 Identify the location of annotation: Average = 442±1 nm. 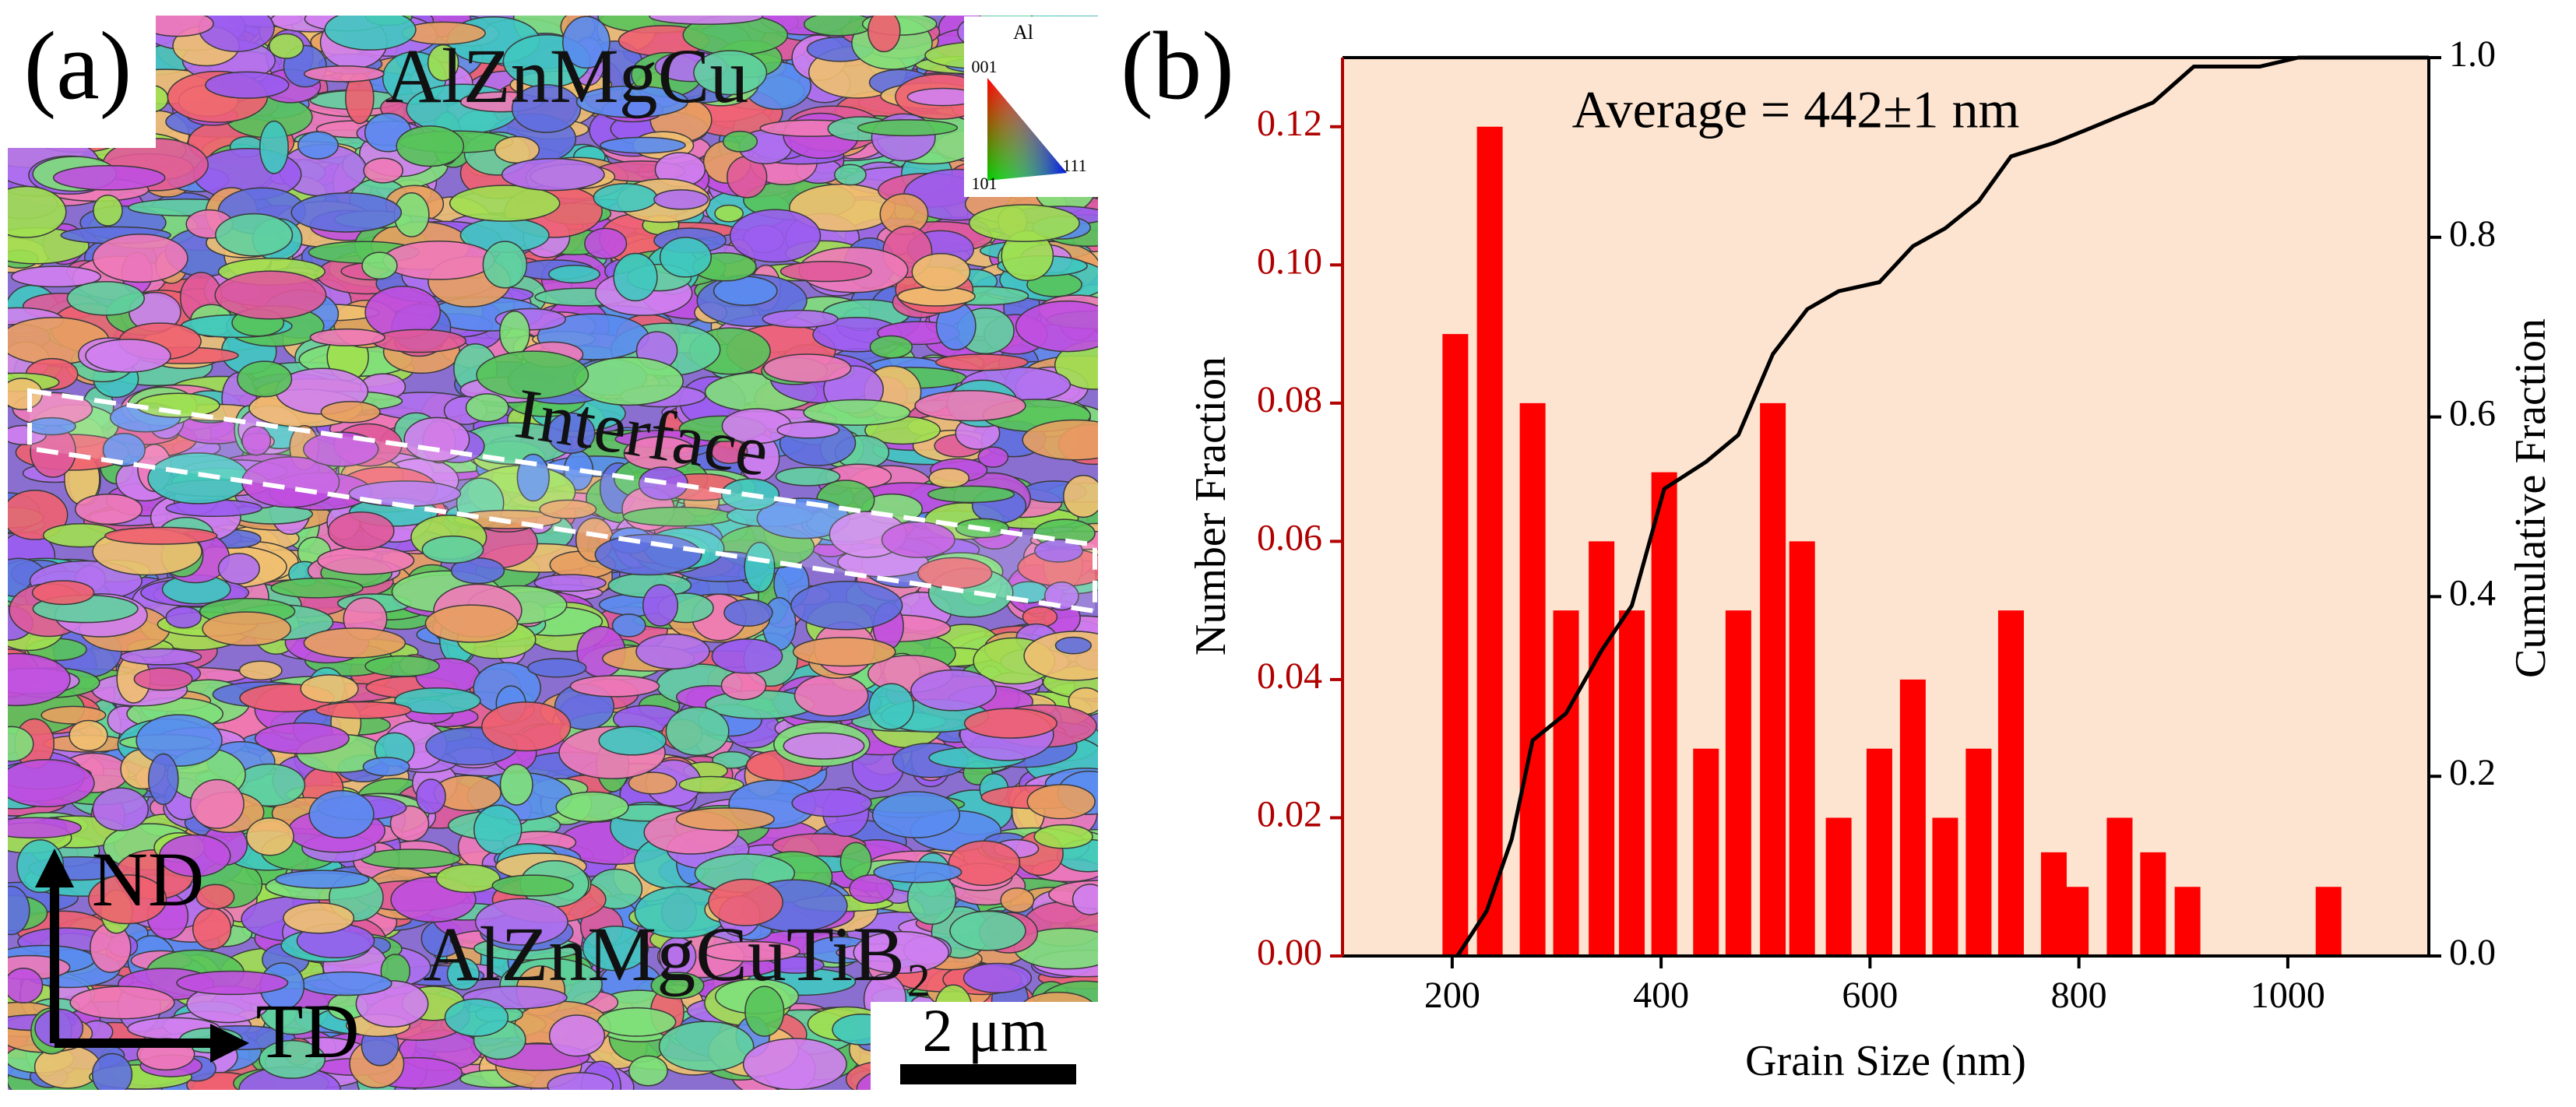
(1796, 109).